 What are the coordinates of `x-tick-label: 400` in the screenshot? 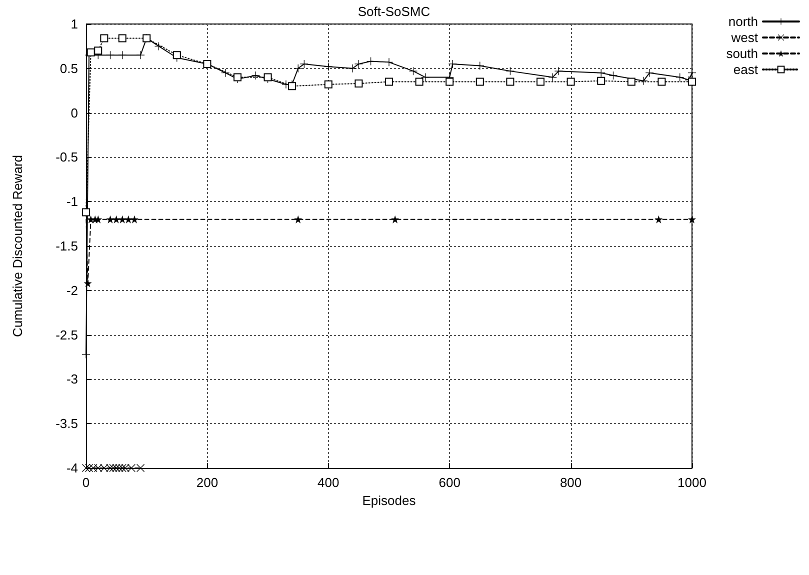 It's located at (329, 482).